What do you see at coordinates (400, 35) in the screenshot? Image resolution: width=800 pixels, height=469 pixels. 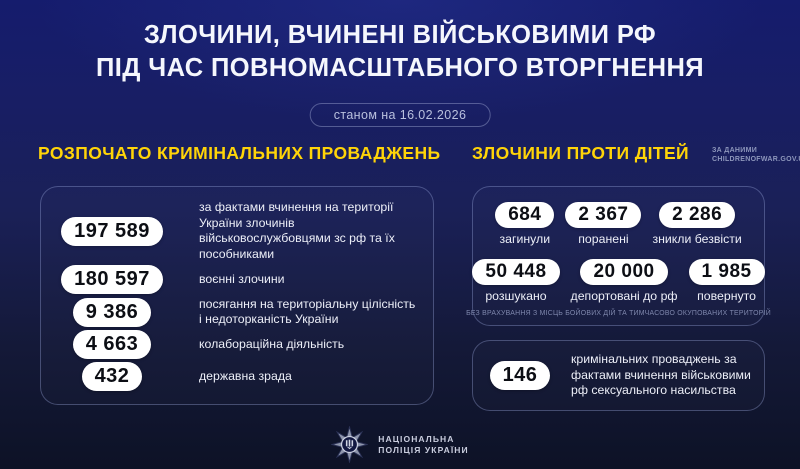 I see `page-title-line1: ЗЛОЧИНИ, ВЧИНЕНІ ВІЙСЬКОВИМИ РФ` at bounding box center [400, 35].